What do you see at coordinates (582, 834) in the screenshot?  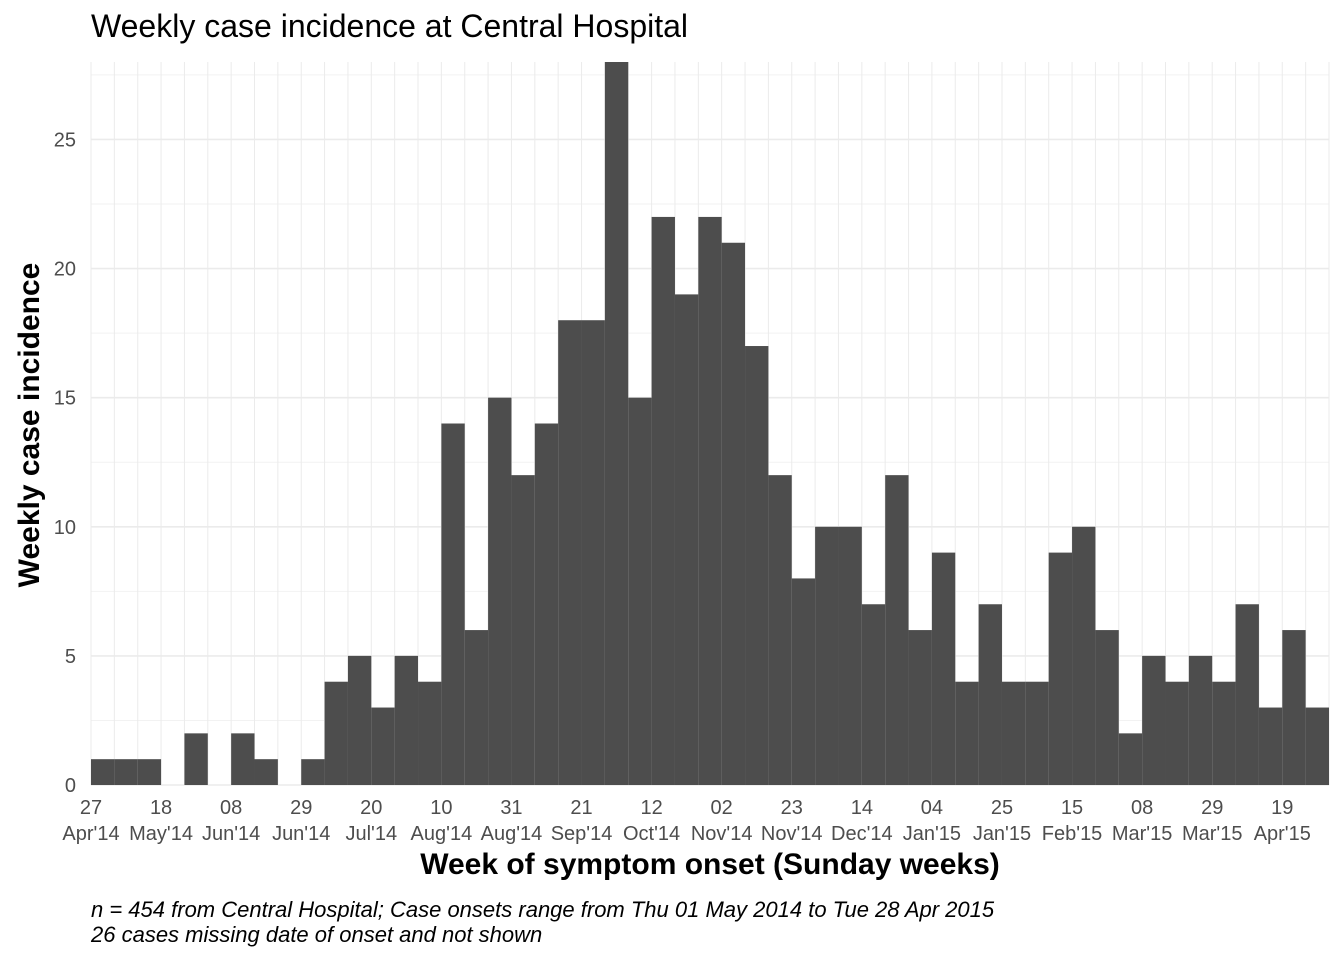 I see `x-tick-month-label: Sep'14` at bounding box center [582, 834].